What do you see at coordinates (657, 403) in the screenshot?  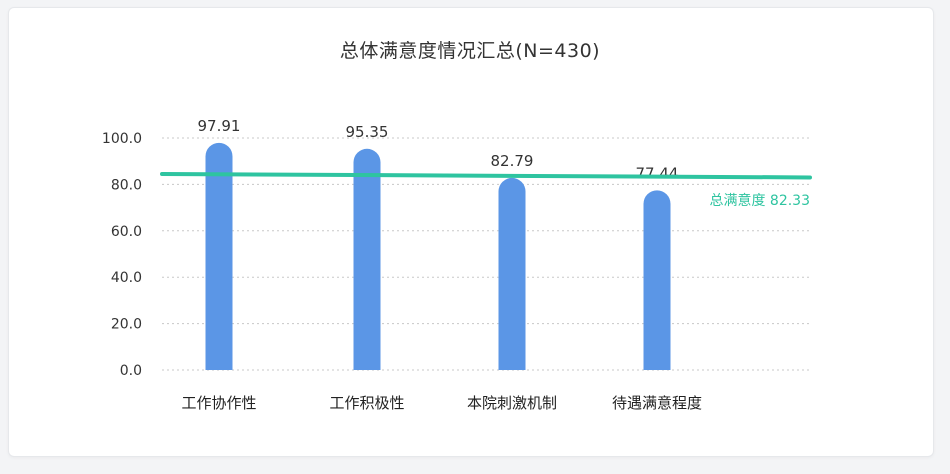 I see `category-label: 待遇满意程度` at bounding box center [657, 403].